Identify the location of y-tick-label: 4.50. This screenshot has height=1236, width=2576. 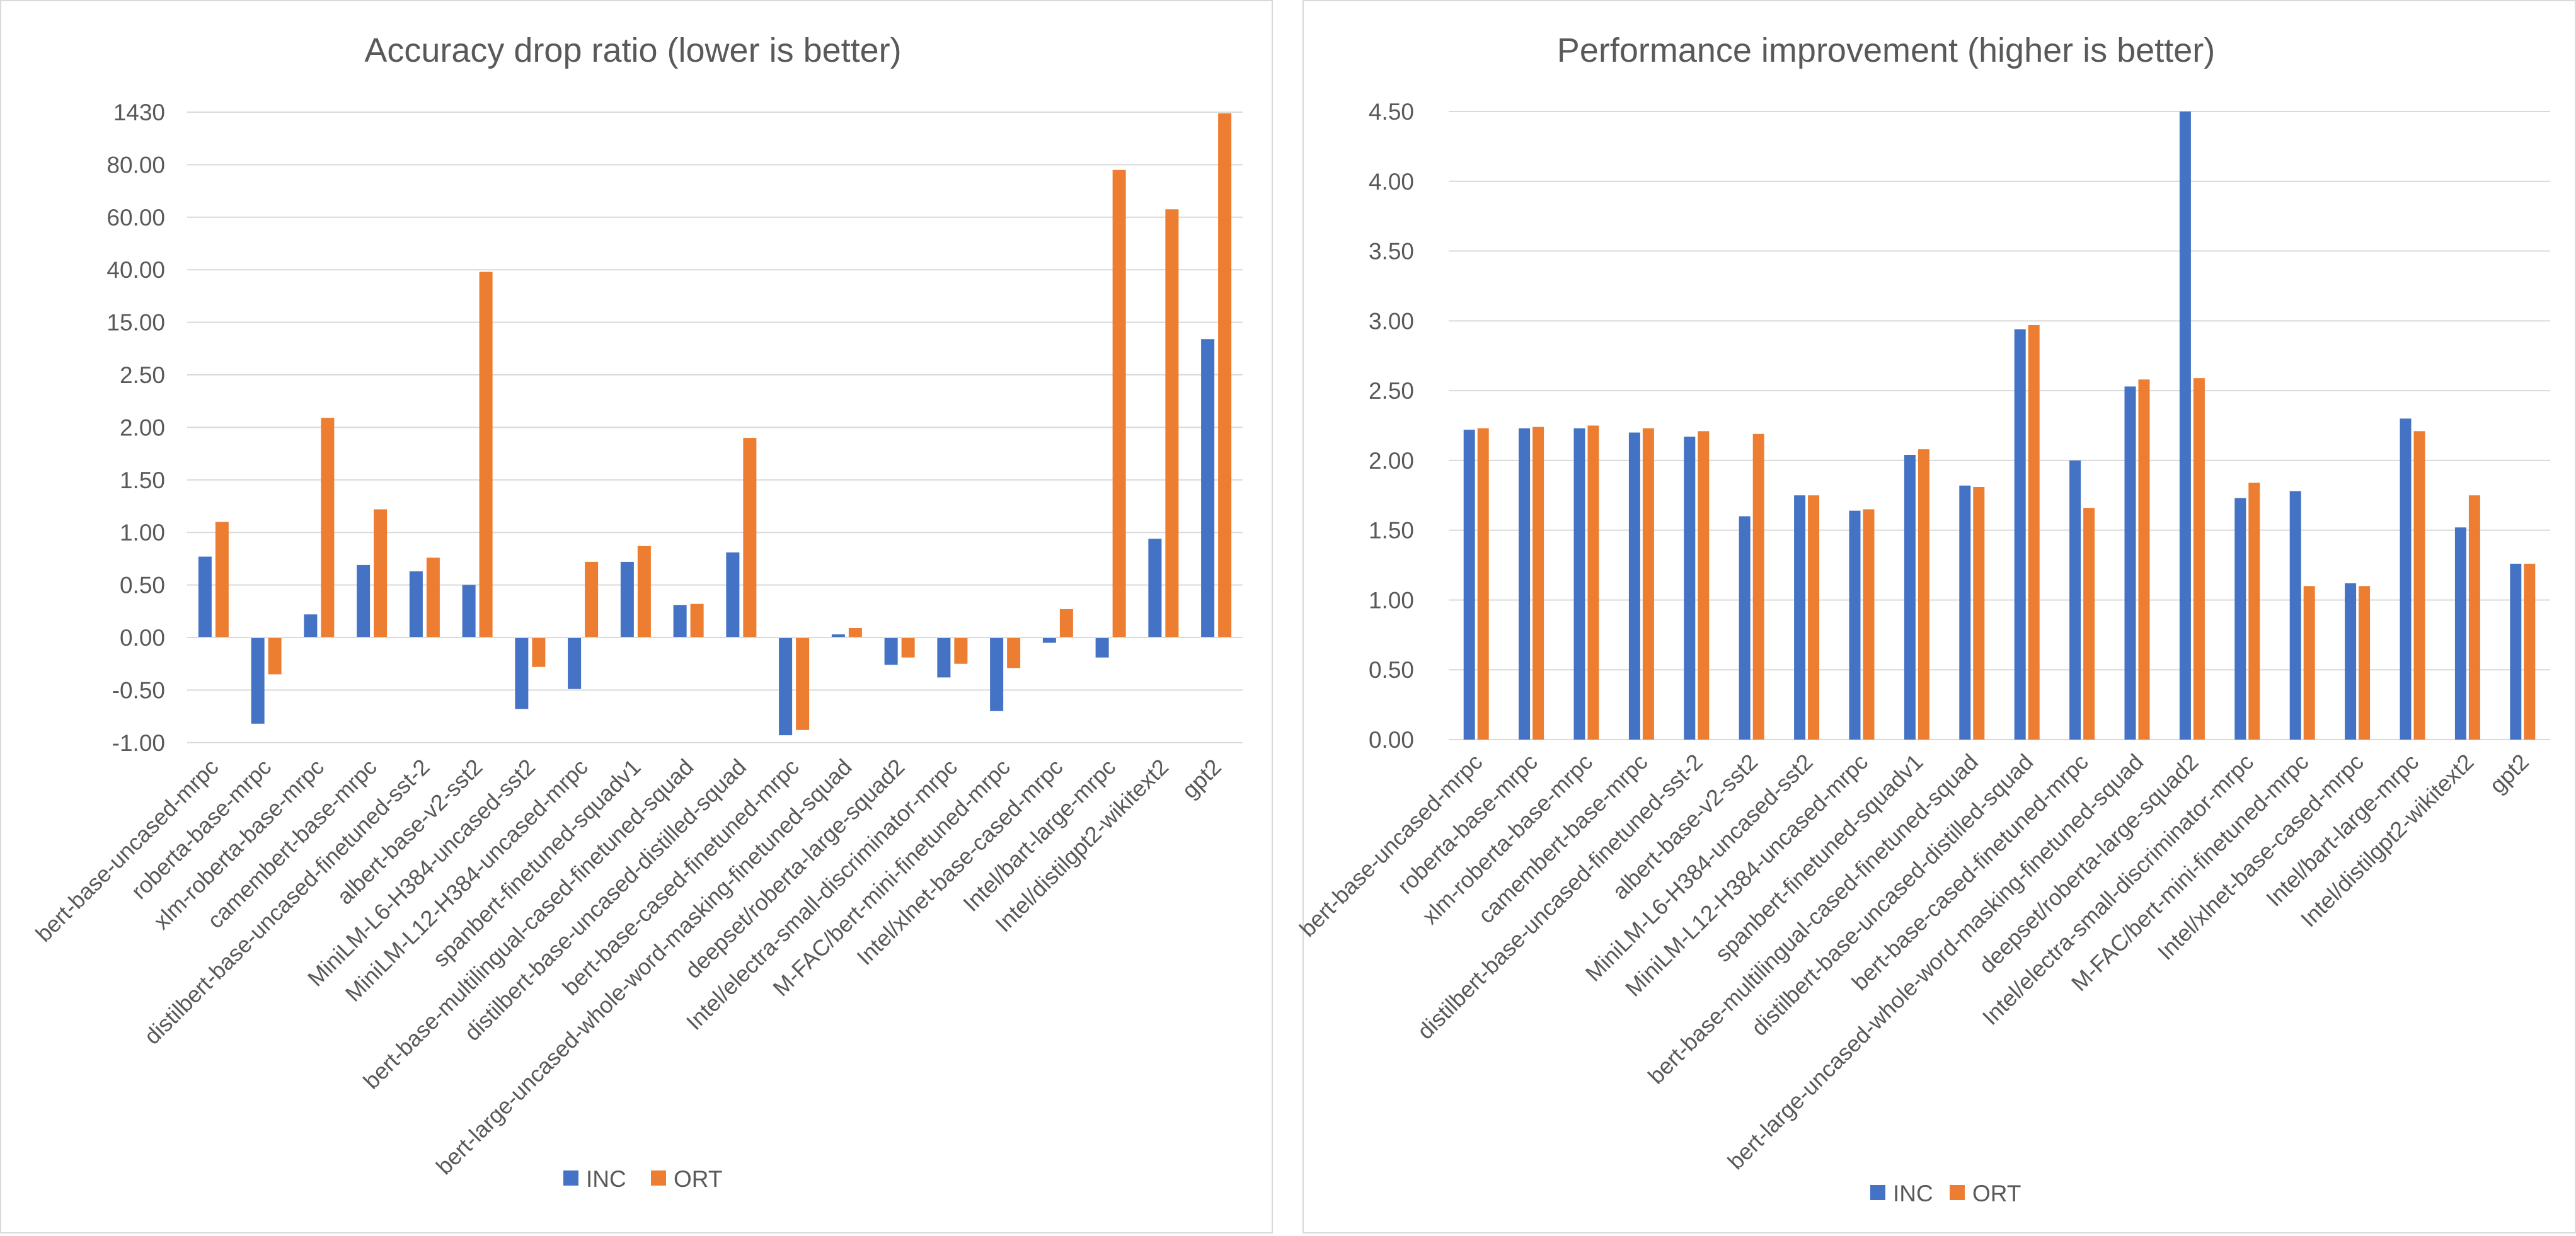
(1391, 112).